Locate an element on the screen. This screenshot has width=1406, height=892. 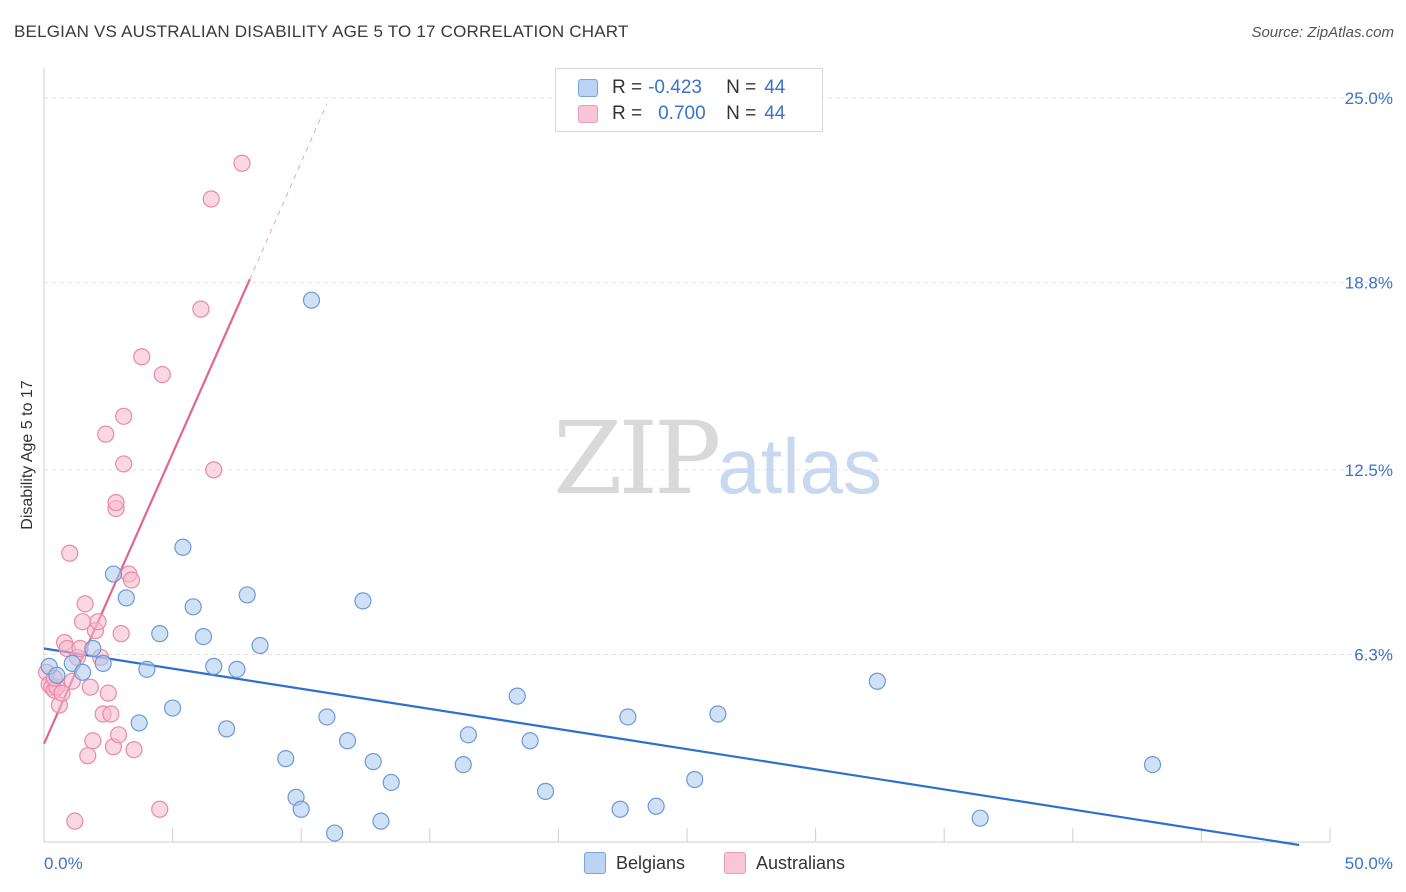
y-tick-label: 18.8% is located at coordinates (1369, 282).